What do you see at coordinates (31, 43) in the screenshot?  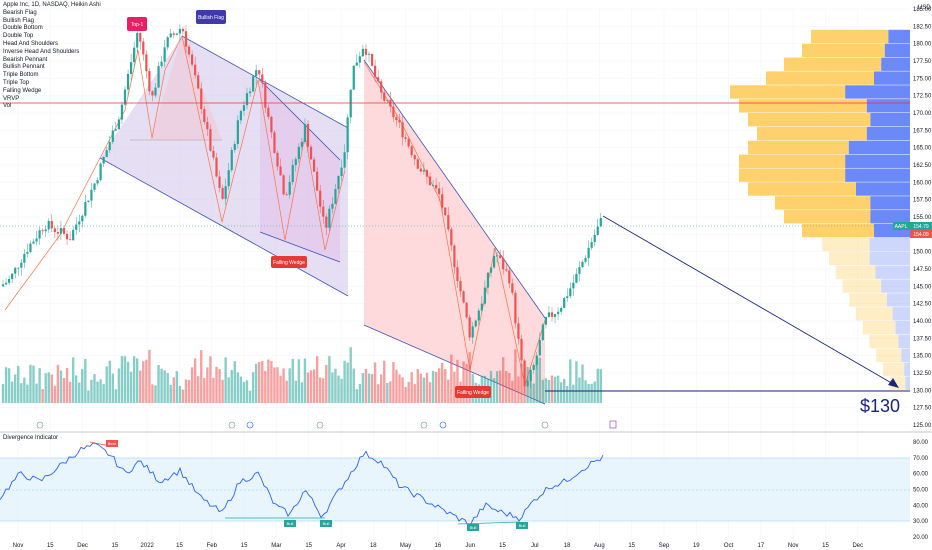 I see `indicator-item: Head And Shoulders` at bounding box center [31, 43].